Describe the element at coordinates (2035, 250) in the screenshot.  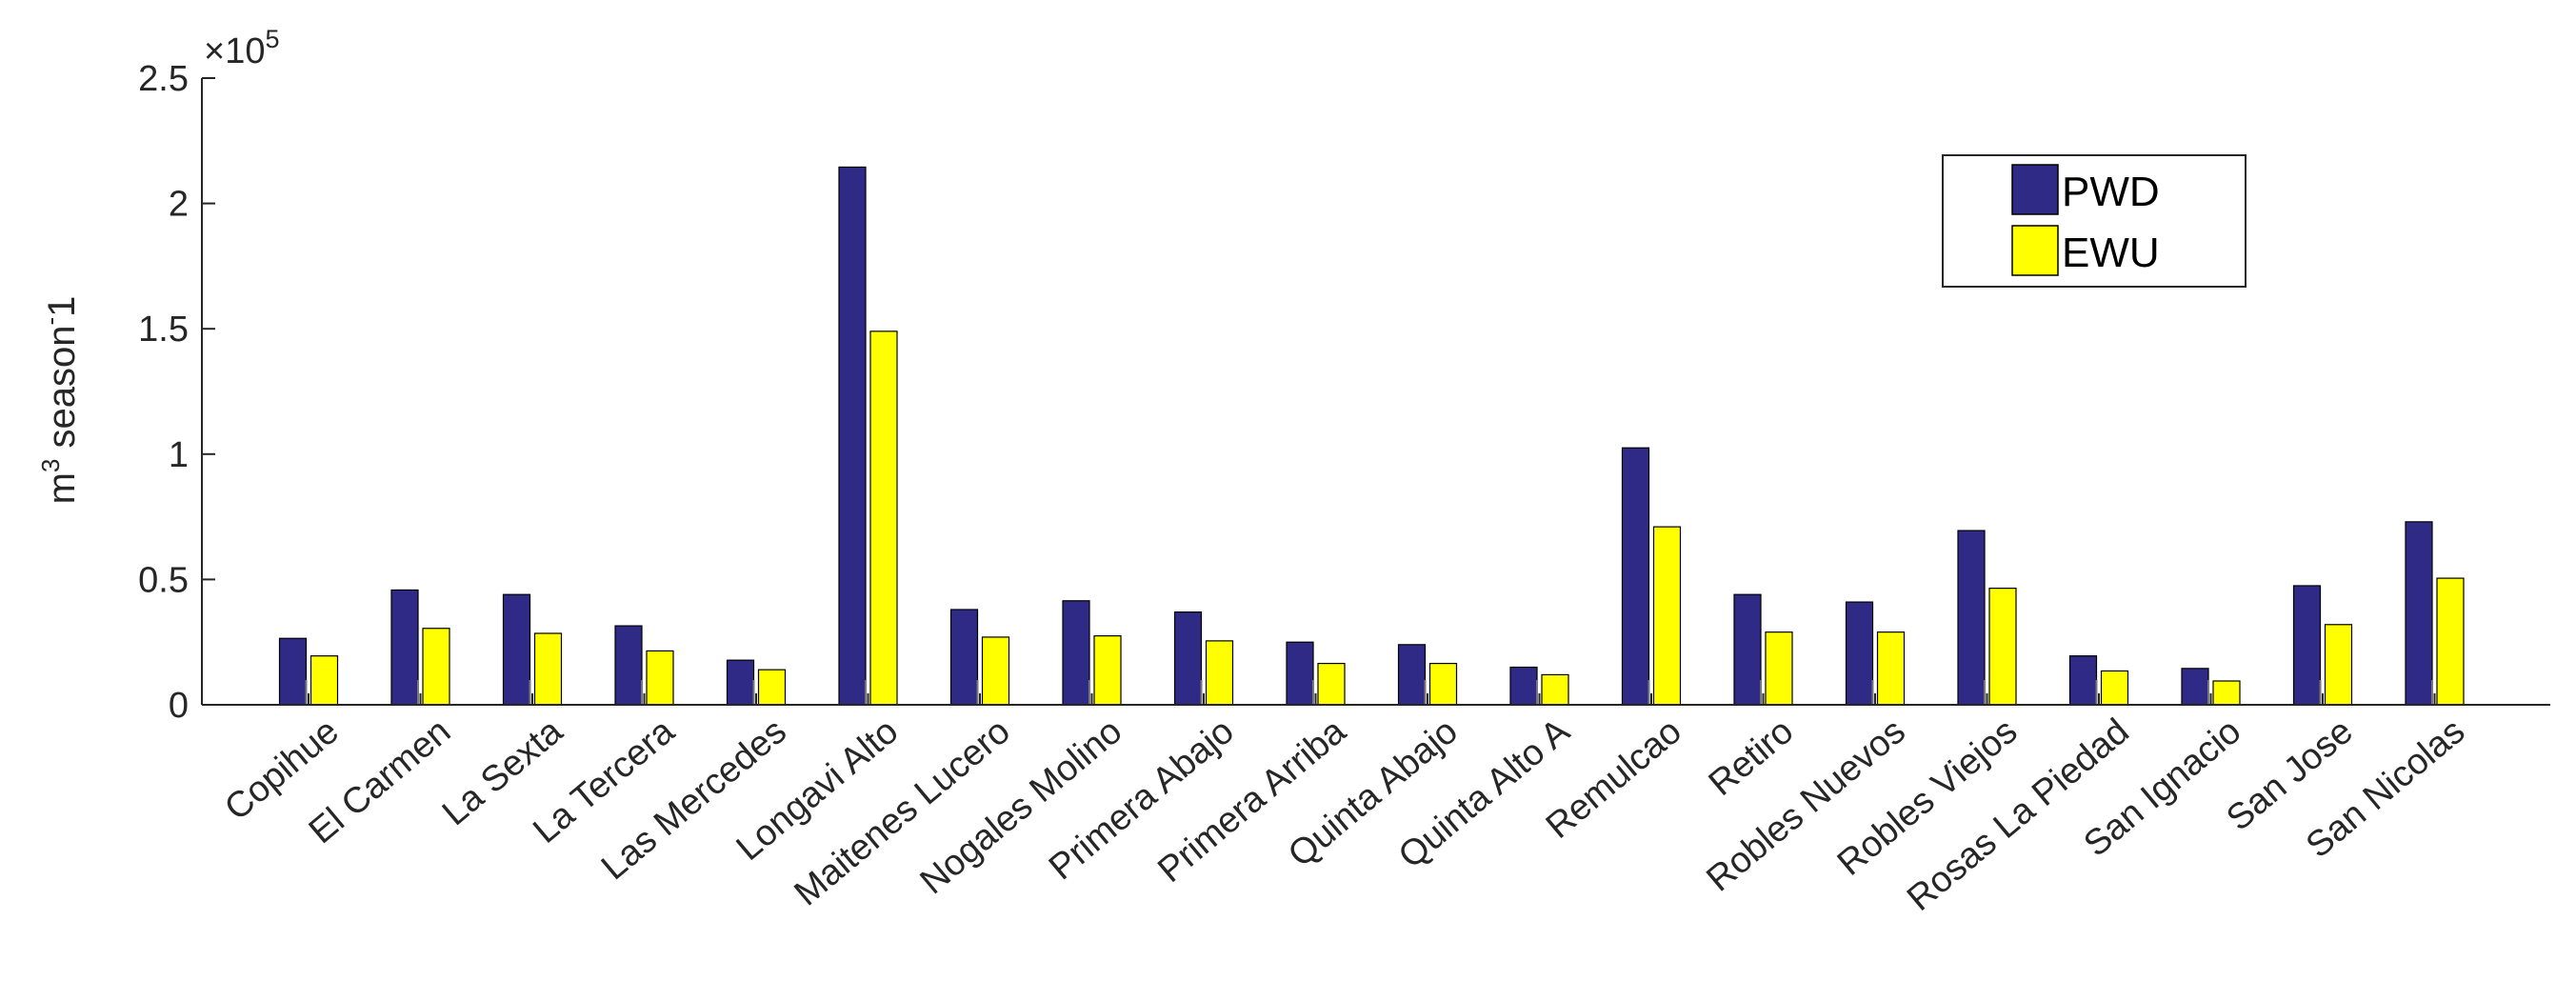
I see `legend-swatch-ewu` at that location.